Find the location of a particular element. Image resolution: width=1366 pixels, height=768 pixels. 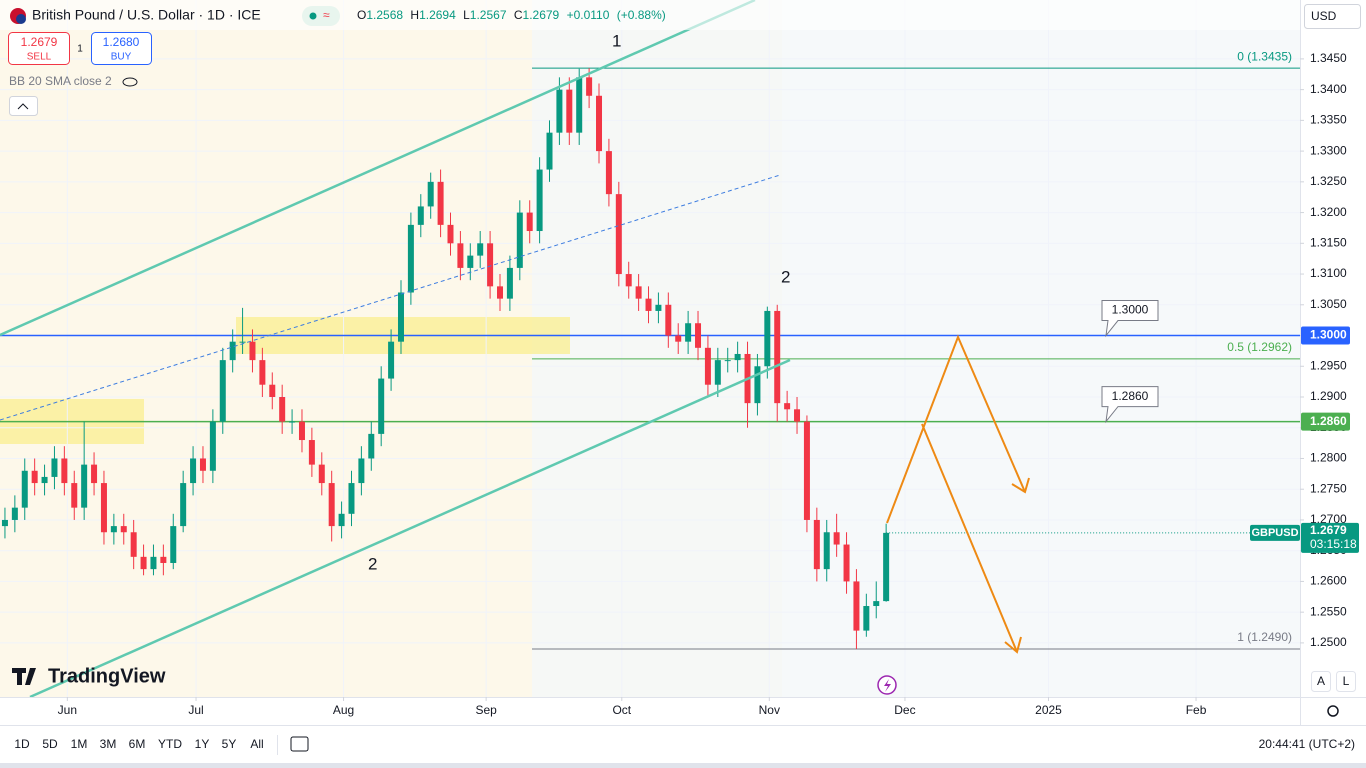

y-tick-label: 1.3250 is located at coordinates (1328, 181).